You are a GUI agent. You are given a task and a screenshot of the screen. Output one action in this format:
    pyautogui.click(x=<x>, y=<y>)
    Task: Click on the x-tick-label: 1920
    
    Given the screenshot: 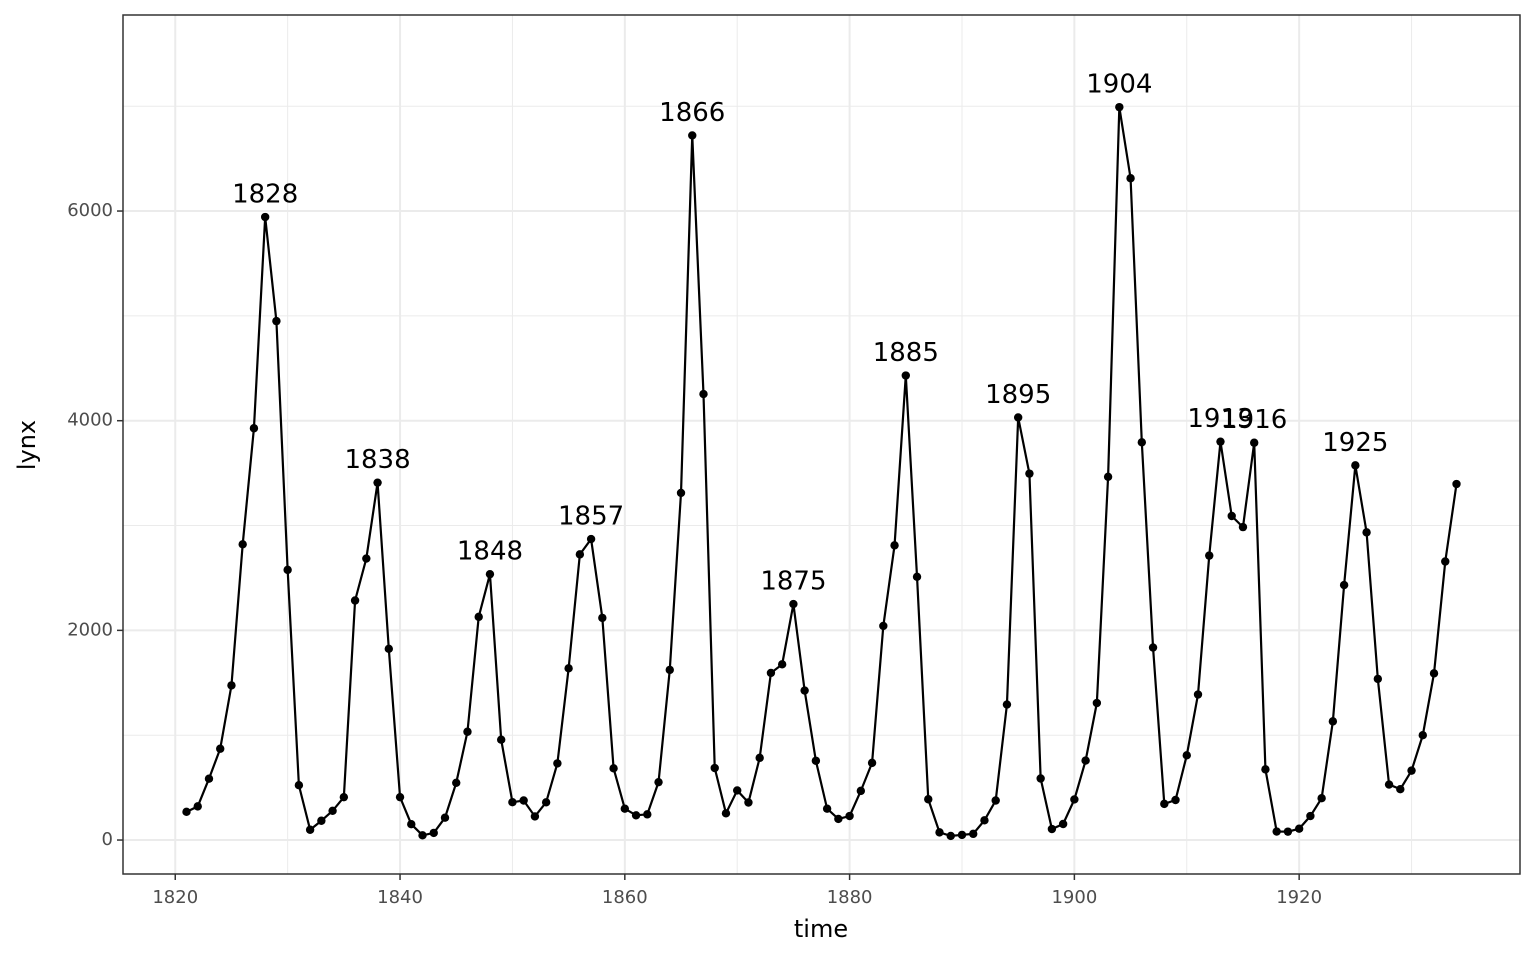 What is the action you would take?
    pyautogui.click(x=1299, y=897)
    